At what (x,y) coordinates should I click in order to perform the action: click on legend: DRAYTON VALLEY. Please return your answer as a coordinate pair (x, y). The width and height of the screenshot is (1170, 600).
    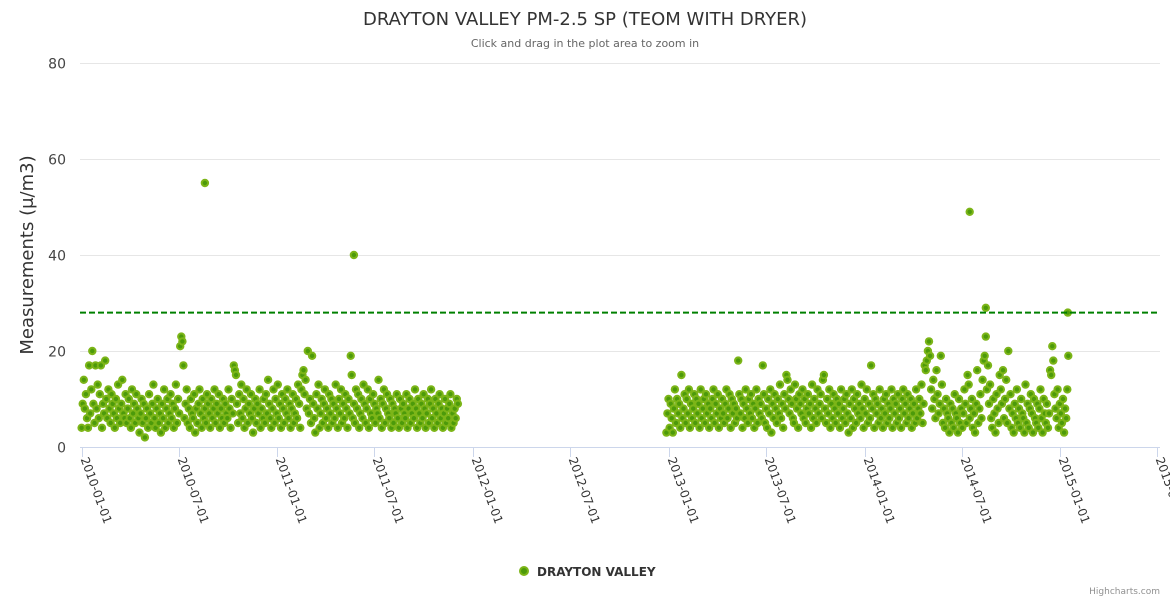
    Looking at the image, I should click on (587, 572).